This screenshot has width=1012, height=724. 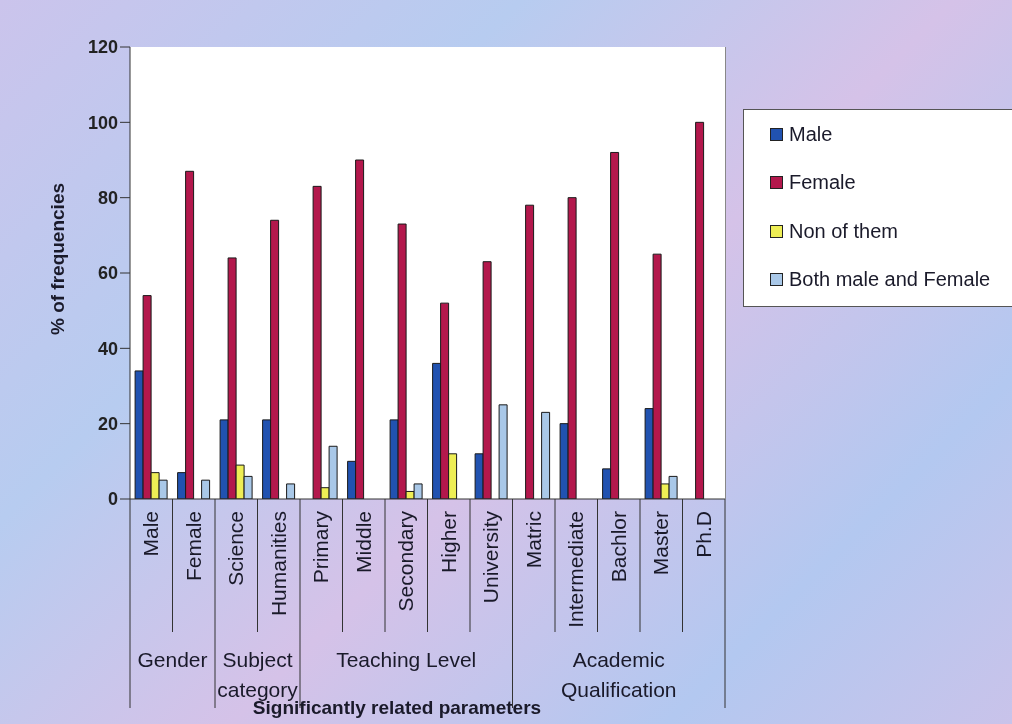 What do you see at coordinates (107, 198) in the screenshot?
I see `y-tick-label: 80` at bounding box center [107, 198].